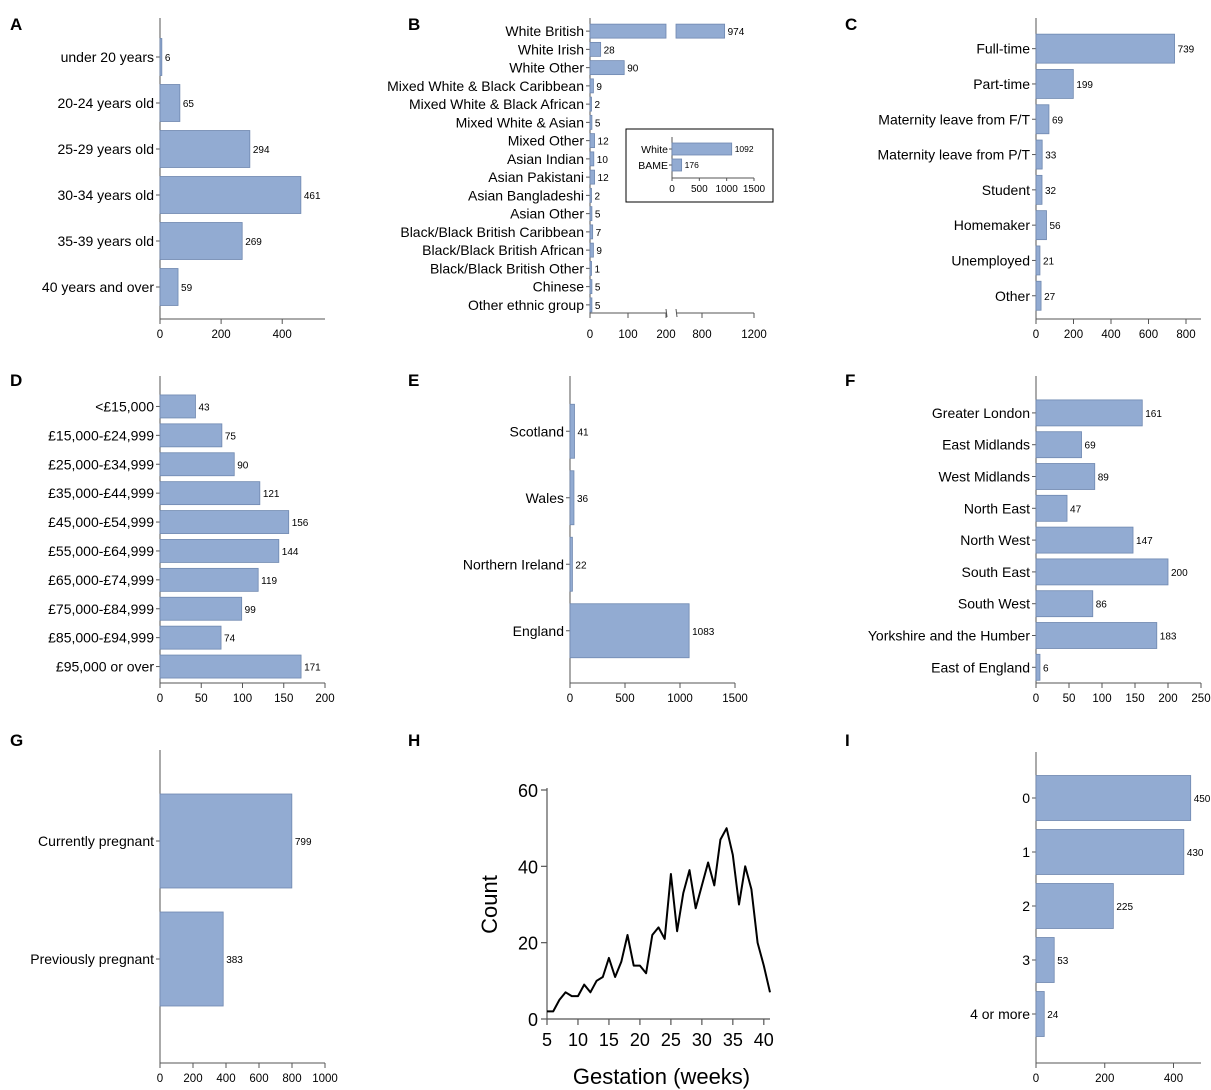 The width and height of the screenshot is (1211, 1090). Describe the element at coordinates (1076, 509) in the screenshot. I see `data-label: 47` at that location.